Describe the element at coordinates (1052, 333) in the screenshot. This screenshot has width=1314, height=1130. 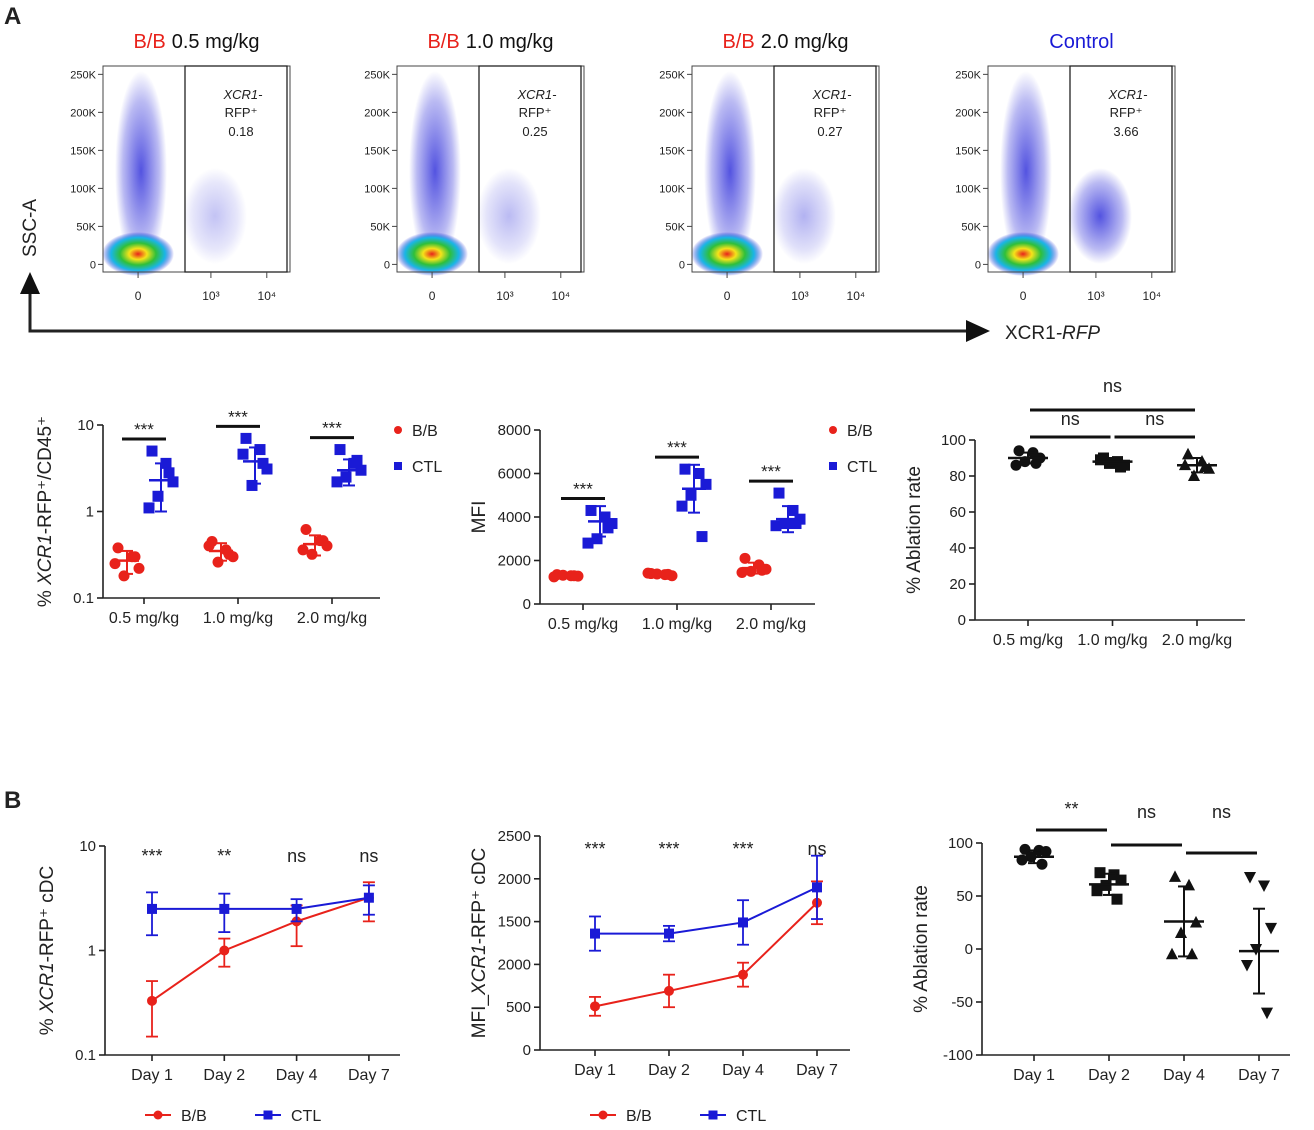
I see `x-axis-label: XCR1-RFP` at that location.